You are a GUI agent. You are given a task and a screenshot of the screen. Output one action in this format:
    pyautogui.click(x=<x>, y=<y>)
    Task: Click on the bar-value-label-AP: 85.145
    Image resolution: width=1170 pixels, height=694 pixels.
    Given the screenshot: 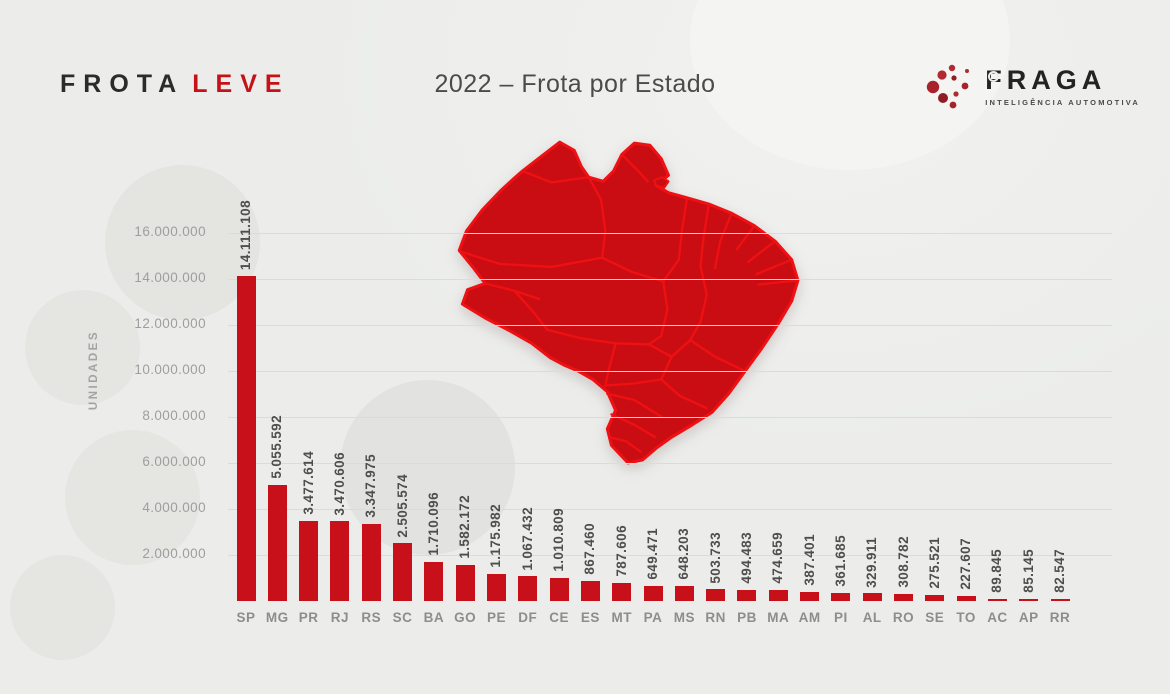 What is the action you would take?
    pyautogui.click(x=1028, y=570)
    